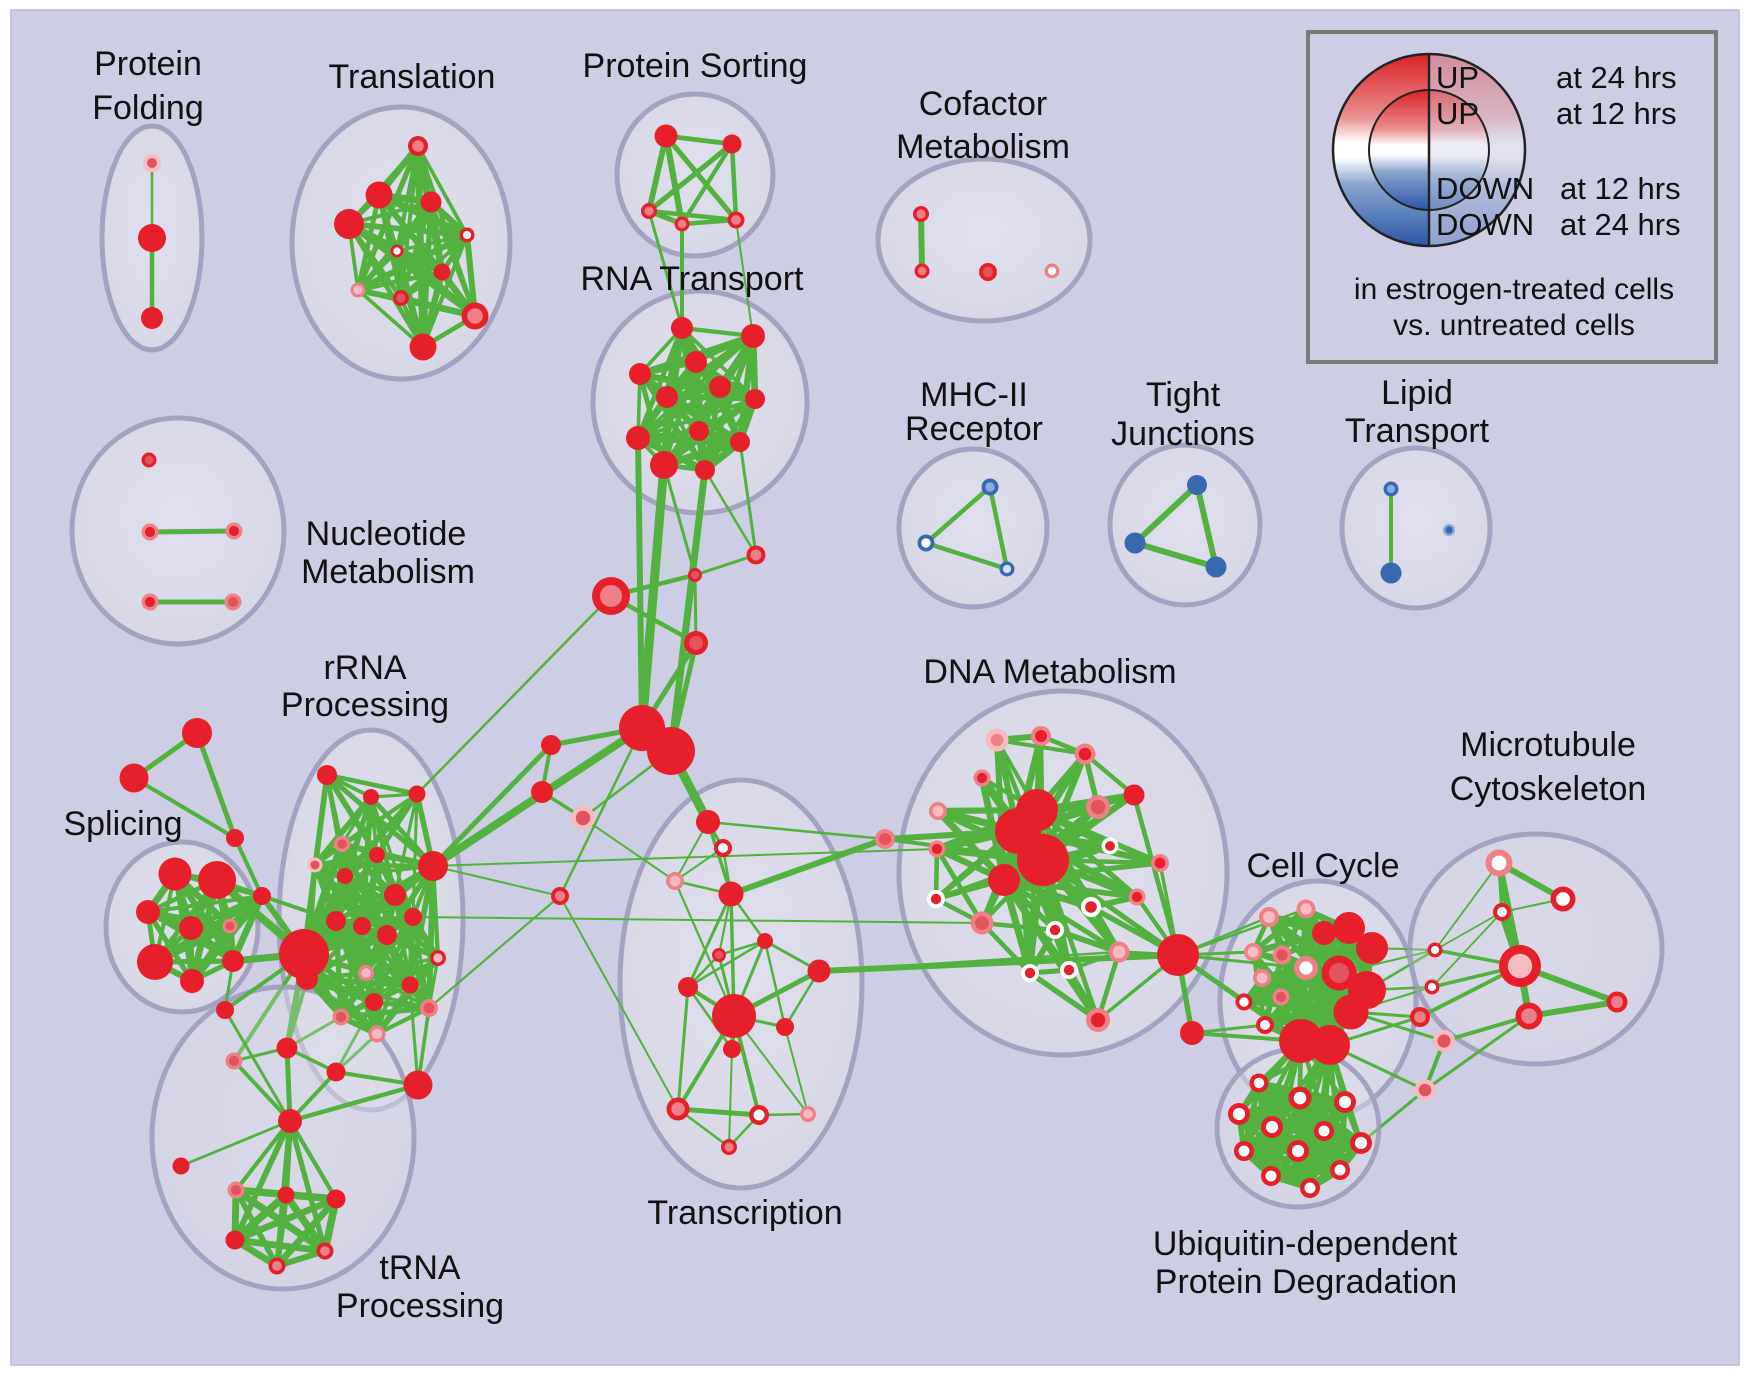 This screenshot has height=1381, width=1750. Describe the element at coordinates (1417, 393) in the screenshot. I see `svg-text: Lipid` at that location.